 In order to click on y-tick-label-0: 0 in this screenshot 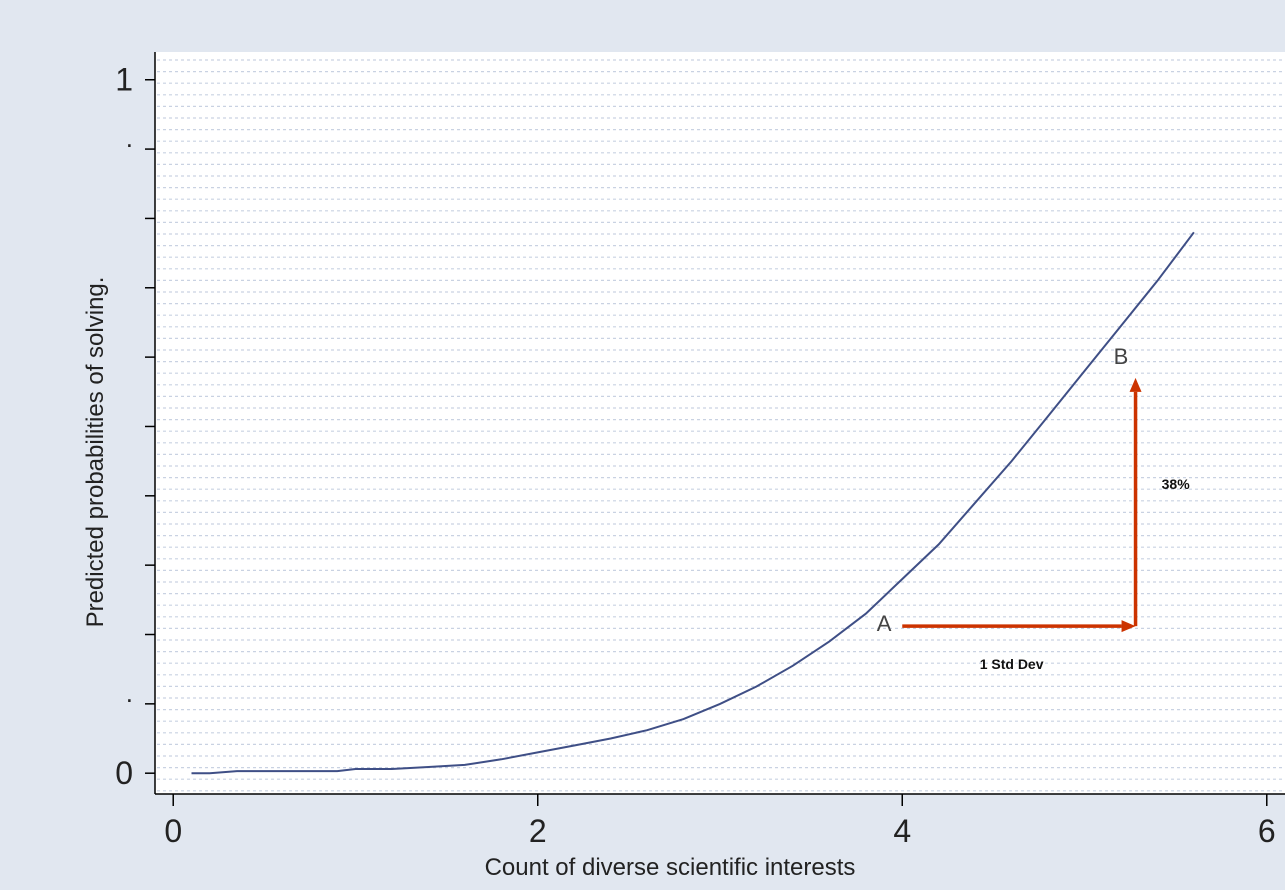, I will do `click(124, 773)`.